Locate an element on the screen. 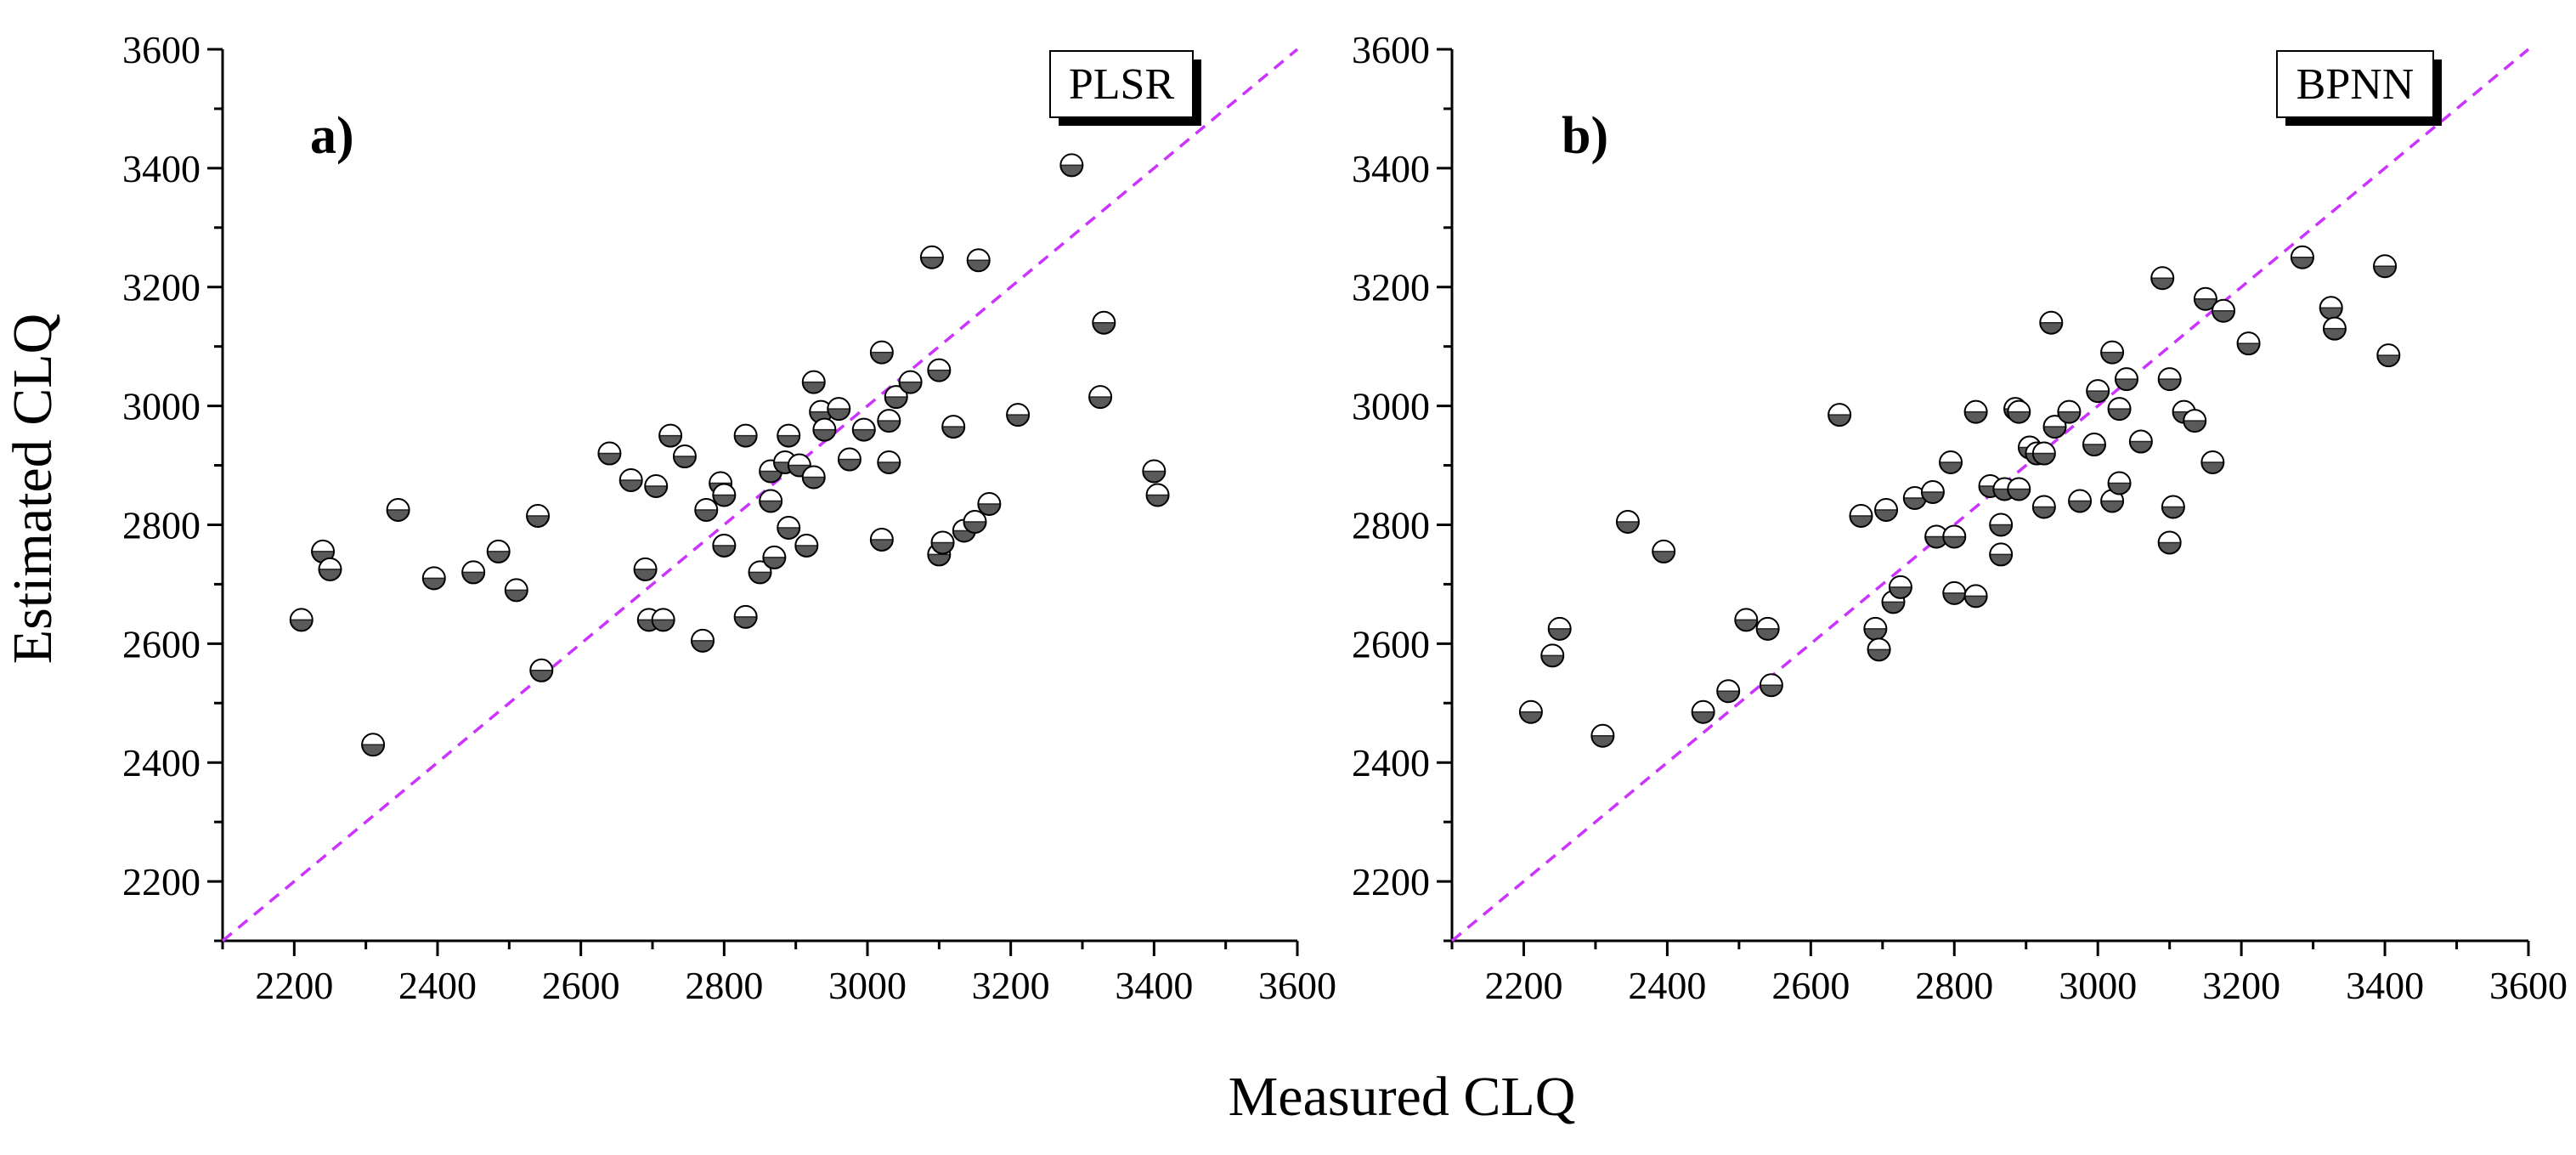 This screenshot has width=2576, height=1155. y-tick-label: 2600 is located at coordinates (161, 643).